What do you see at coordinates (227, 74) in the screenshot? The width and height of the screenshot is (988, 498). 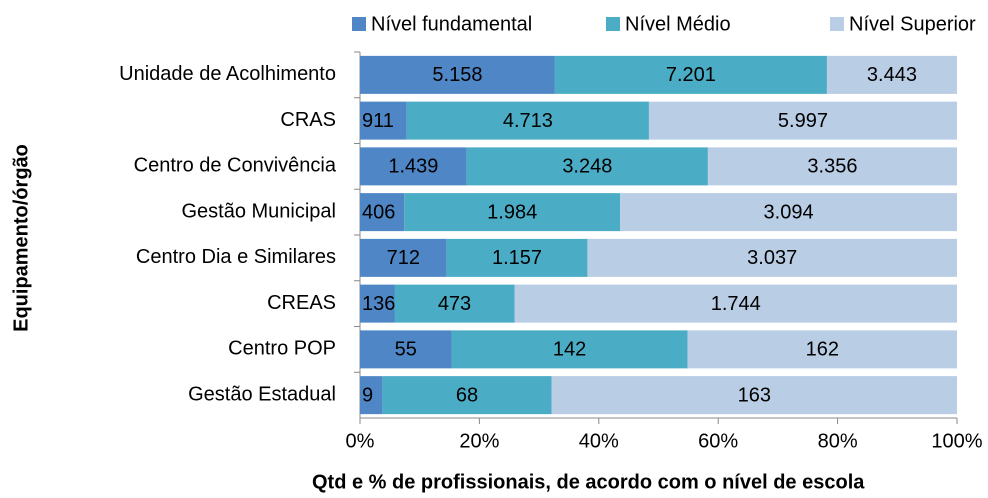 I see `y-tick-label: Unidade de Acolhimento` at bounding box center [227, 74].